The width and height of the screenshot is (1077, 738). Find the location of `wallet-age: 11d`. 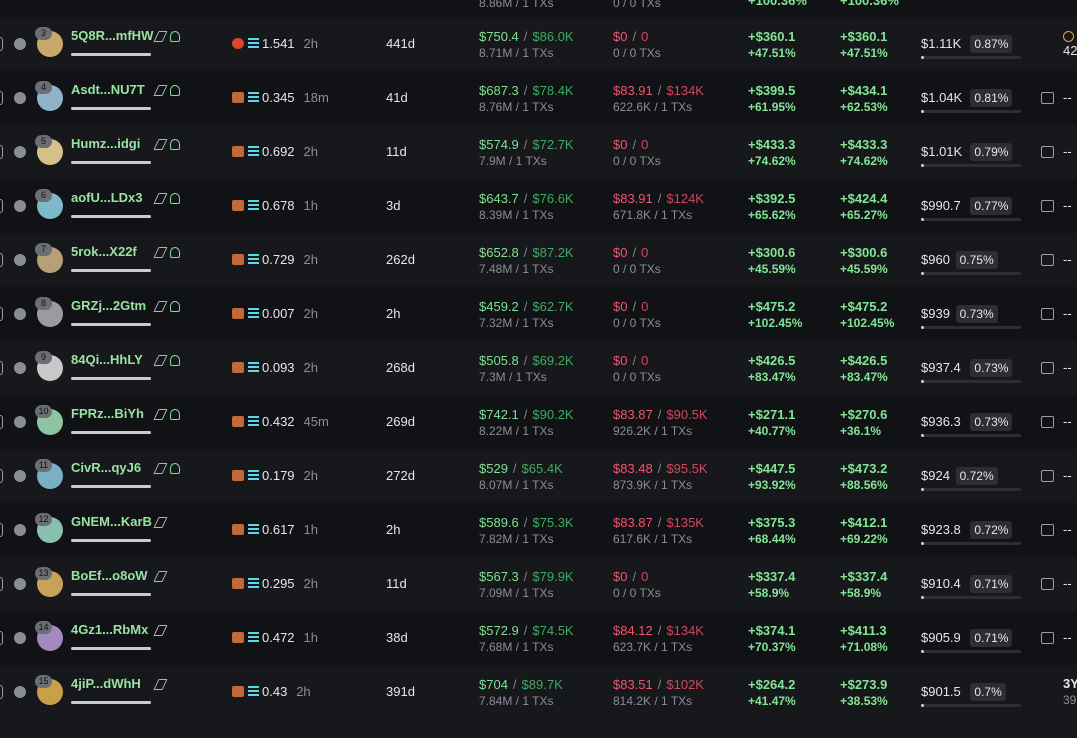

wallet-age: 11d is located at coordinates (396, 583).